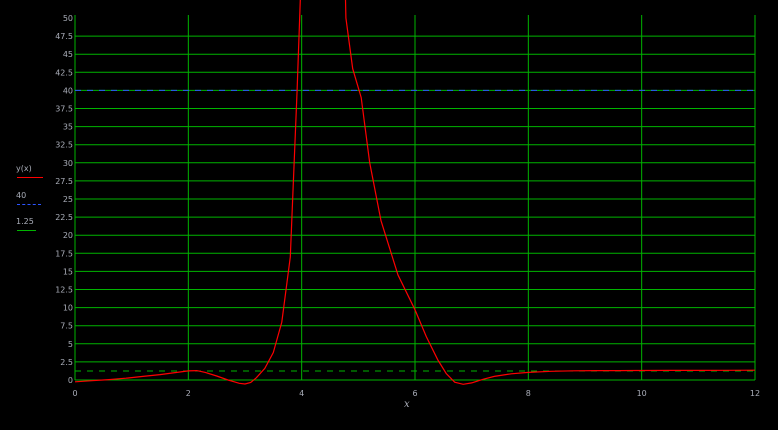 The height and width of the screenshot is (430, 778). I want to click on svg-text: 37.5, so click(64, 109).